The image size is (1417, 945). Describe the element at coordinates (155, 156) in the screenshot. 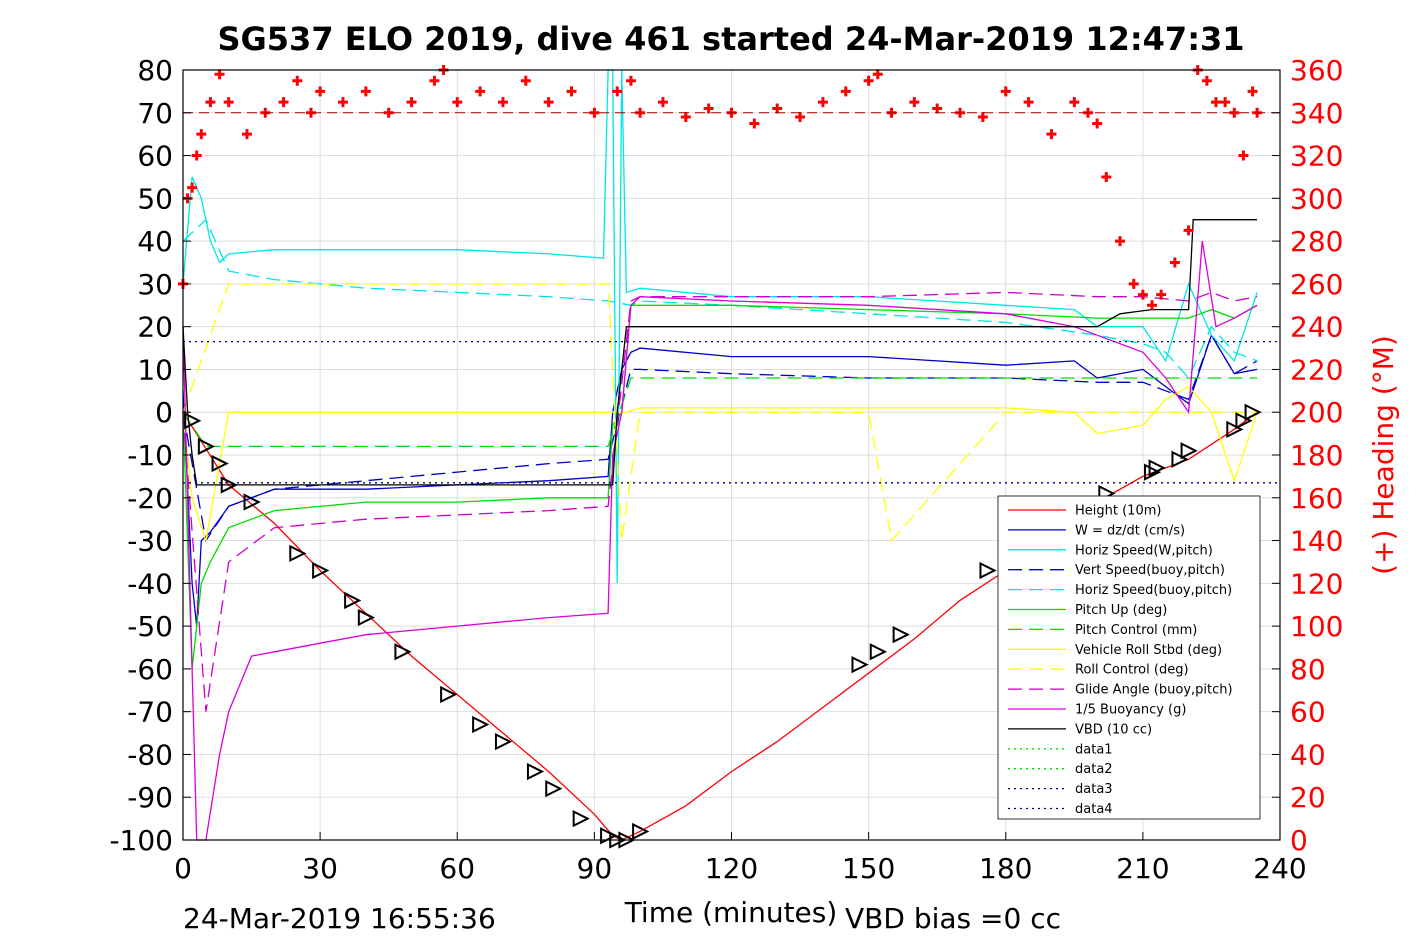

I see `y-left-tick-label: 60` at that location.